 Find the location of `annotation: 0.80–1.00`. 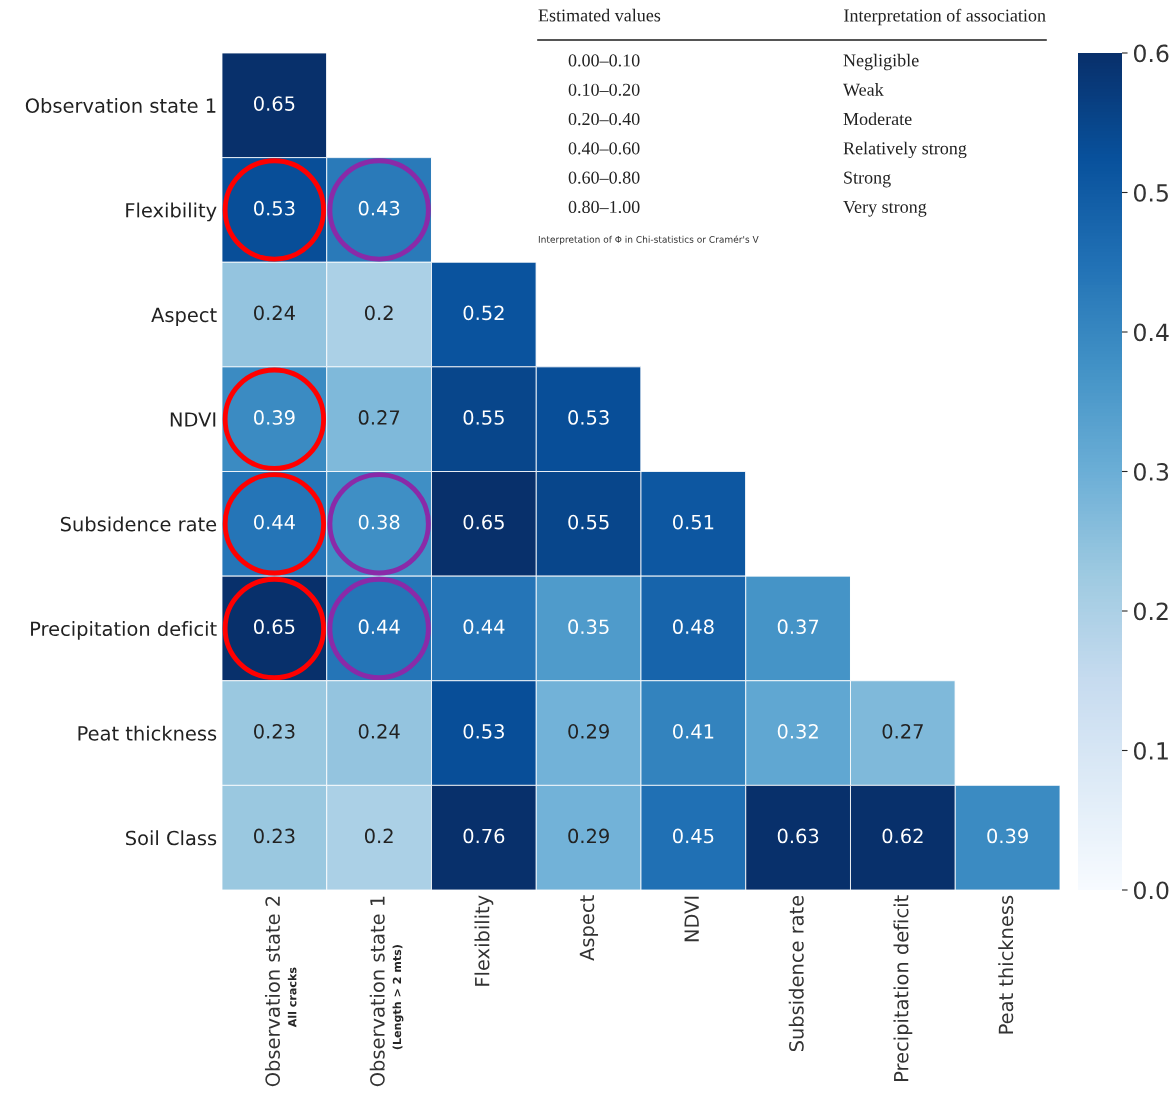

annotation: 0.80–1.00 is located at coordinates (604, 207).